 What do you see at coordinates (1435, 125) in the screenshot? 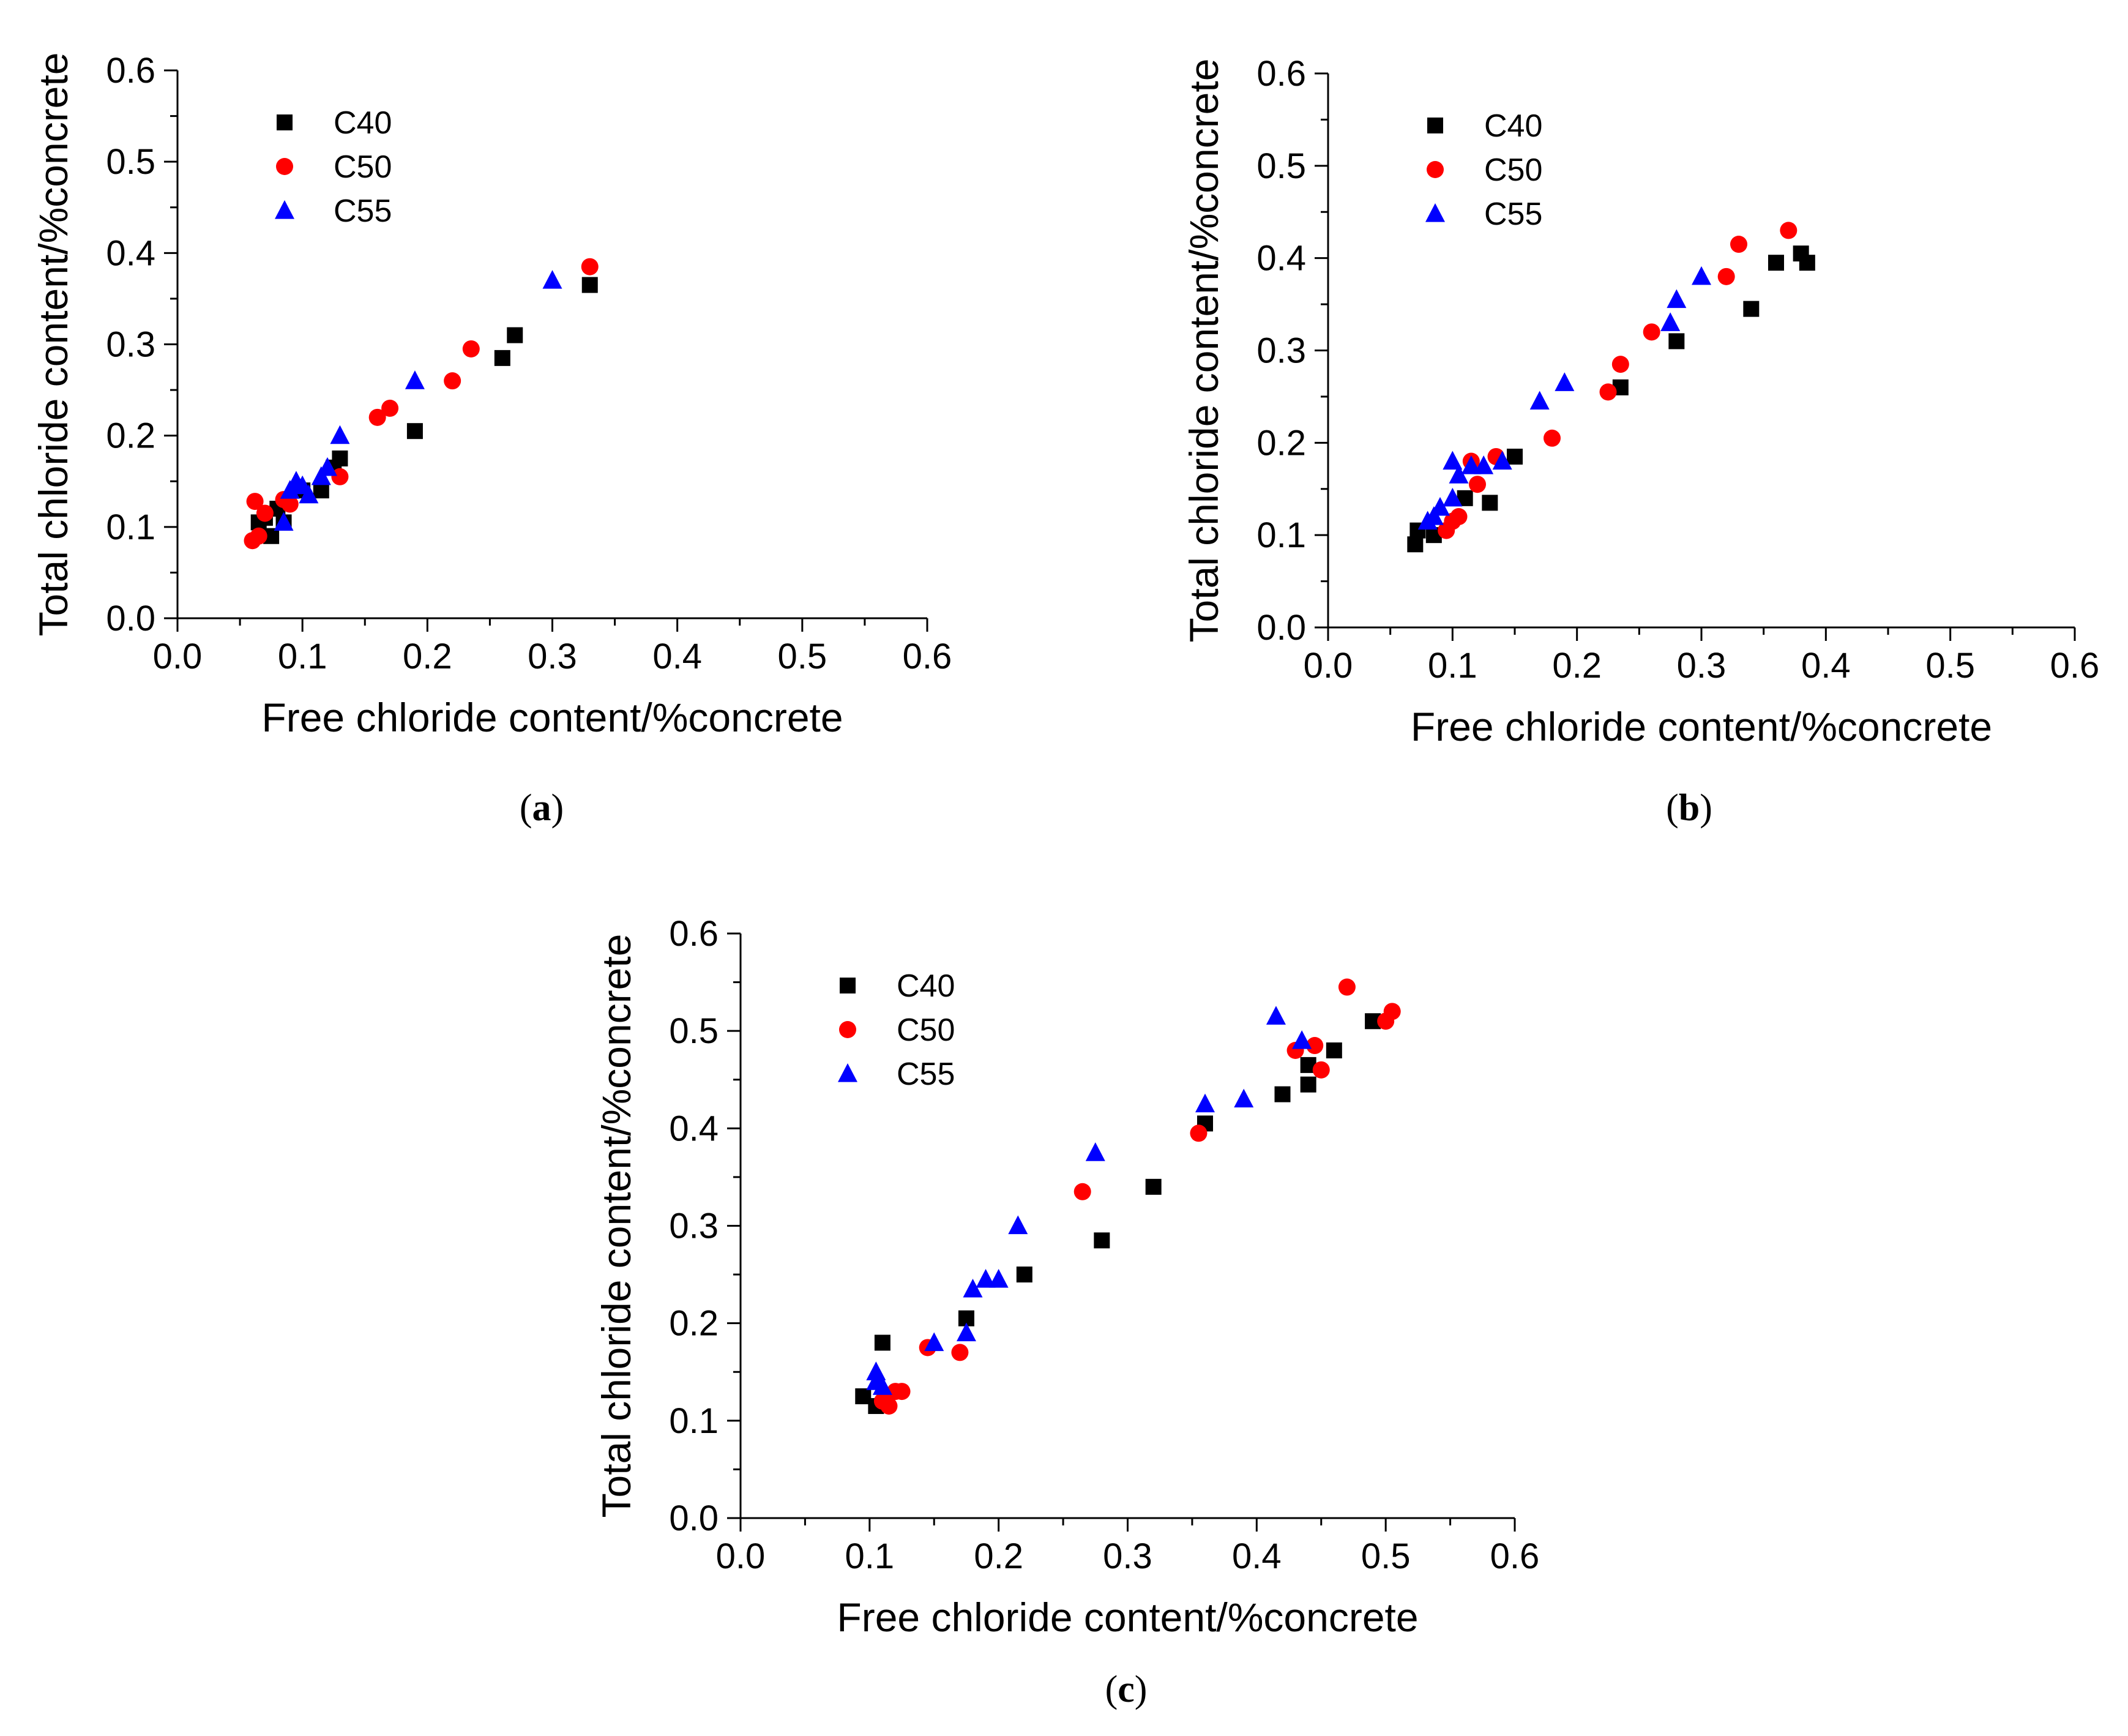
I see `legend-marker-C40` at bounding box center [1435, 125].